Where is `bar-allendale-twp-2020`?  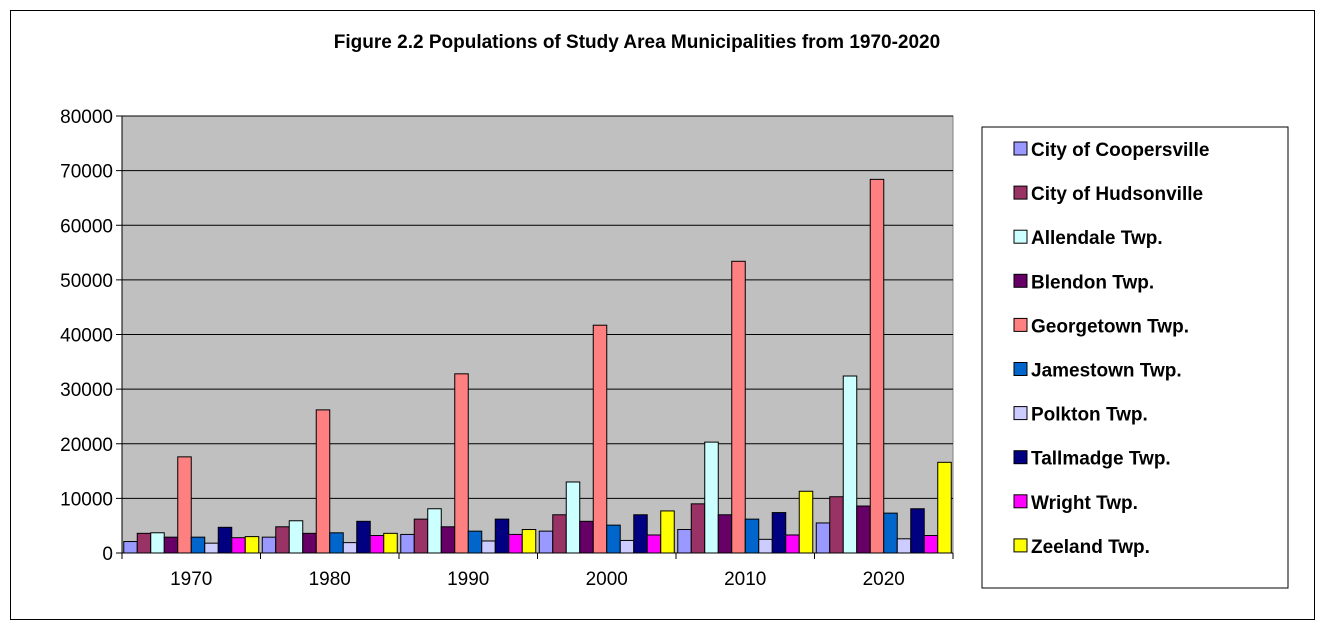
bar-allendale-twp-2020 is located at coordinates (850, 464).